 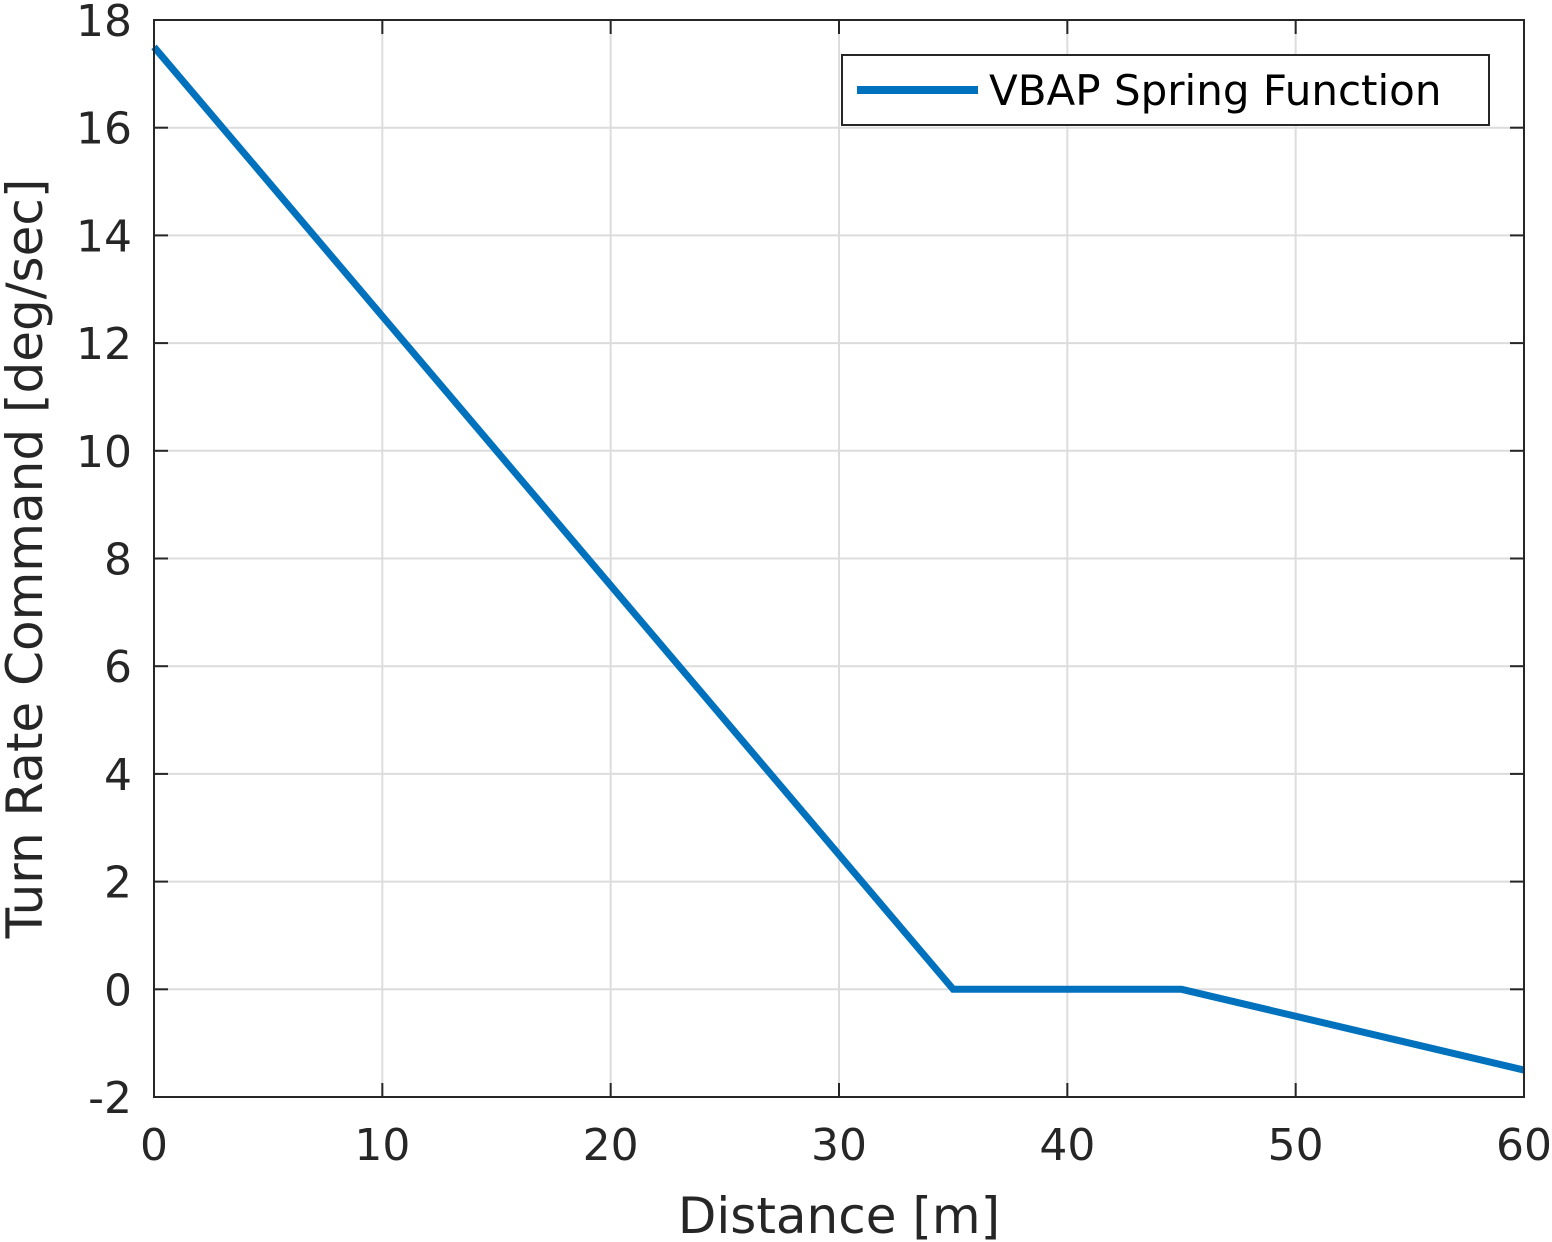 What do you see at coordinates (118, 560) in the screenshot?
I see `y-tick-label: 8` at bounding box center [118, 560].